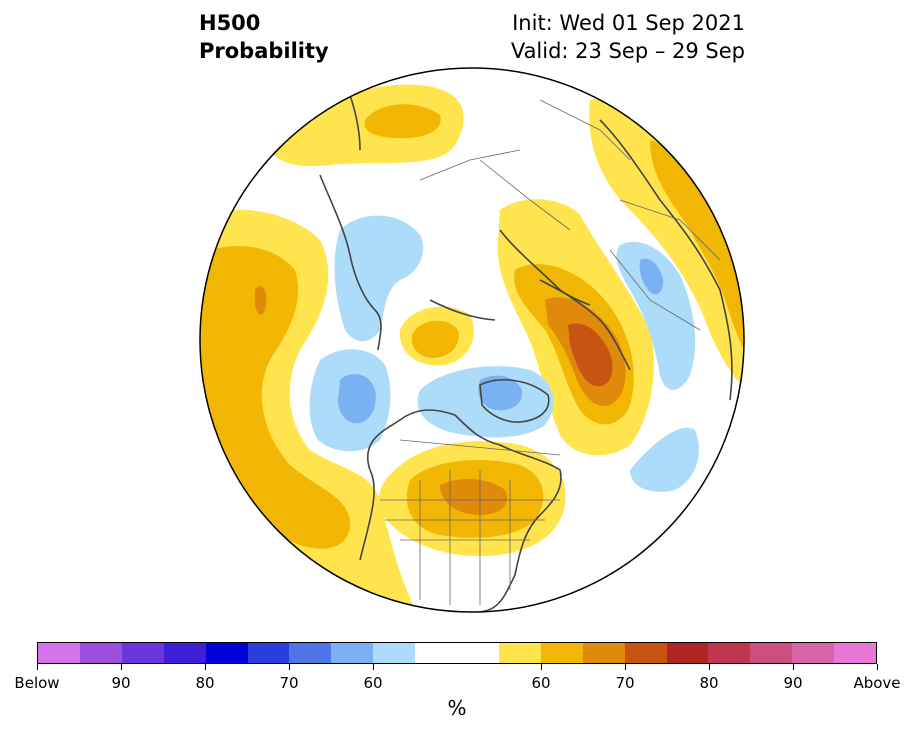  What do you see at coordinates (264, 51) in the screenshot?
I see `title-type: Probability` at bounding box center [264, 51].